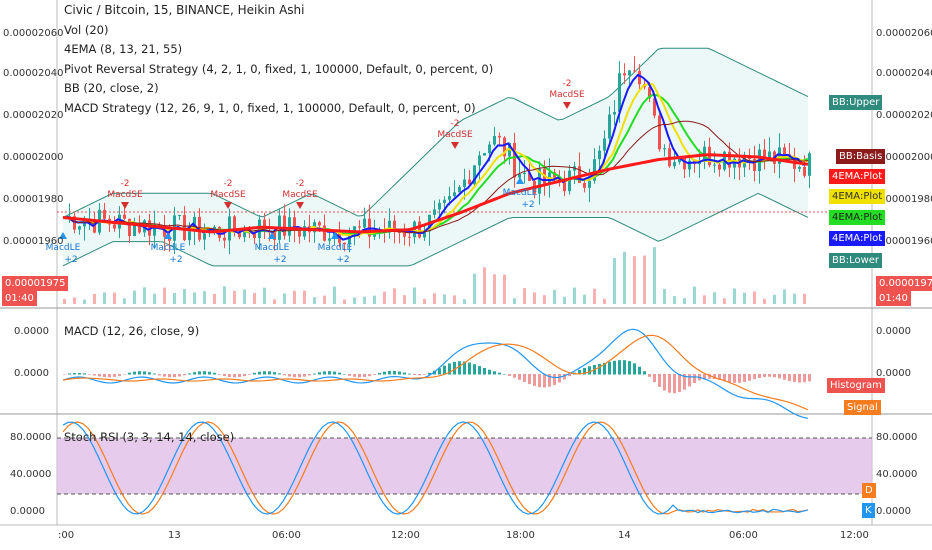  What do you see at coordinates (869, 490) in the screenshot?
I see `rsi-tag-d: D` at bounding box center [869, 490].